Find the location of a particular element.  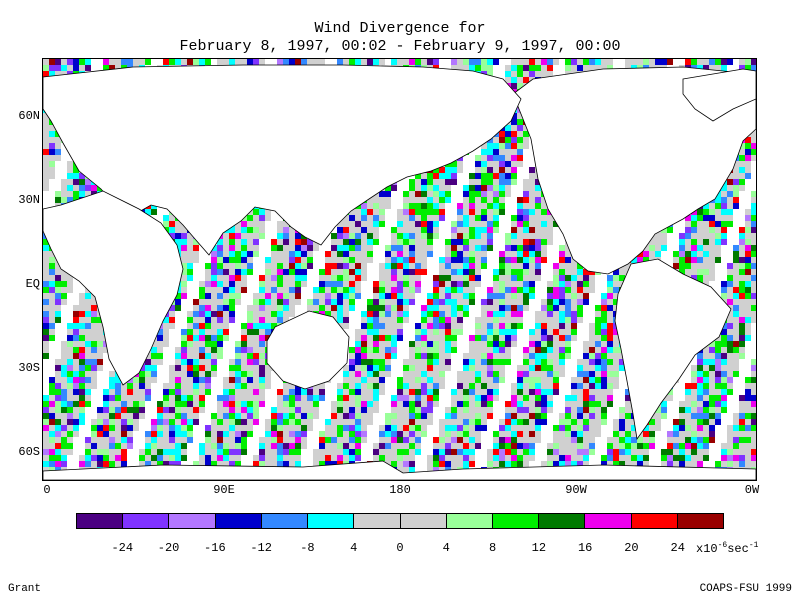

colorbar is located at coordinates (400, 521).